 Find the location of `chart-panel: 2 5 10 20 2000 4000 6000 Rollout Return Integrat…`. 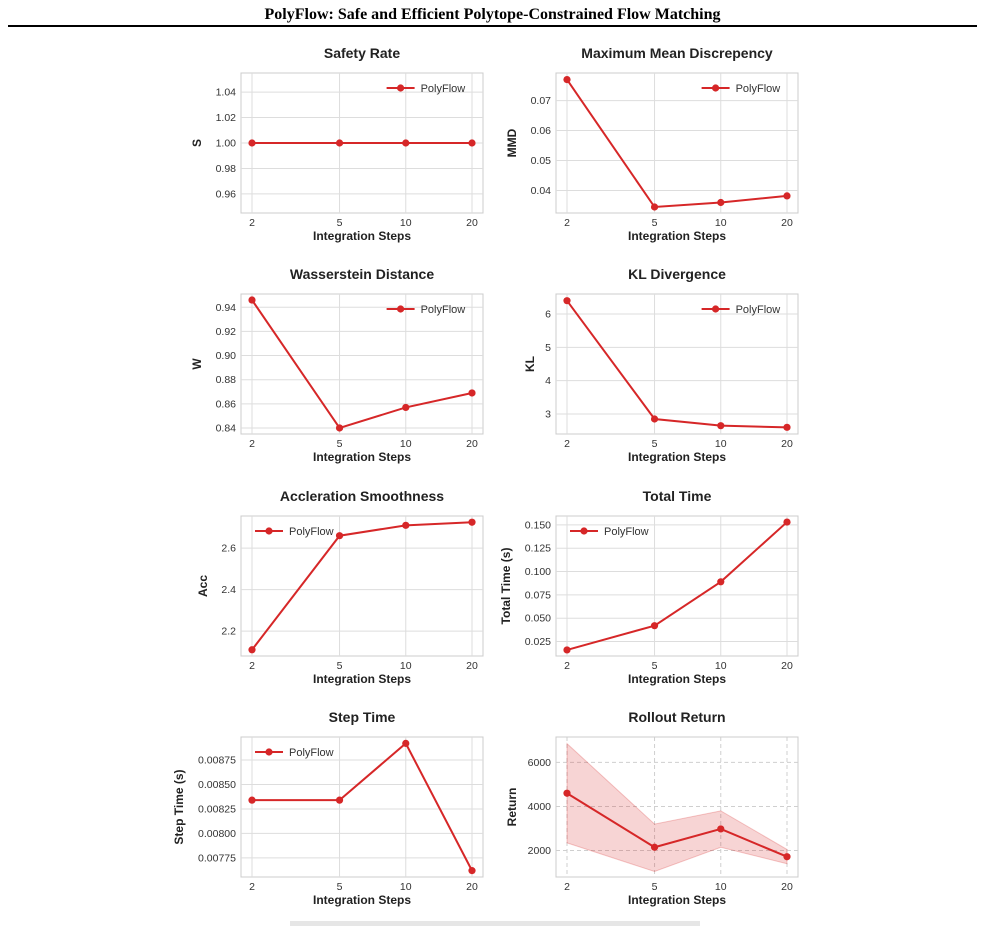

chart-panel: 2 5 10 20 2000 4000 6000 Rollout Return Integrat… is located at coordinates (652, 808).